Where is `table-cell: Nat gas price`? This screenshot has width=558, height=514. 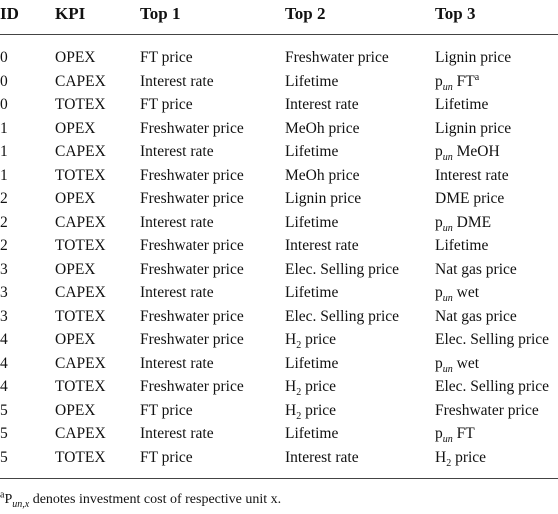
table-cell: Nat gas price is located at coordinates (476, 269).